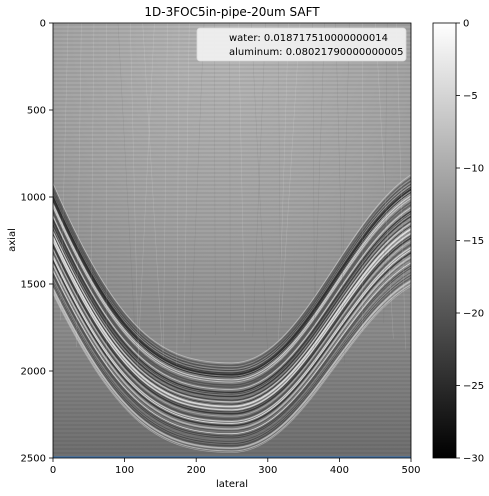 The height and width of the screenshot is (496, 489). I want to click on legend-entry-aluminum: aluminum: 0.08021790000000005, so click(316, 52).